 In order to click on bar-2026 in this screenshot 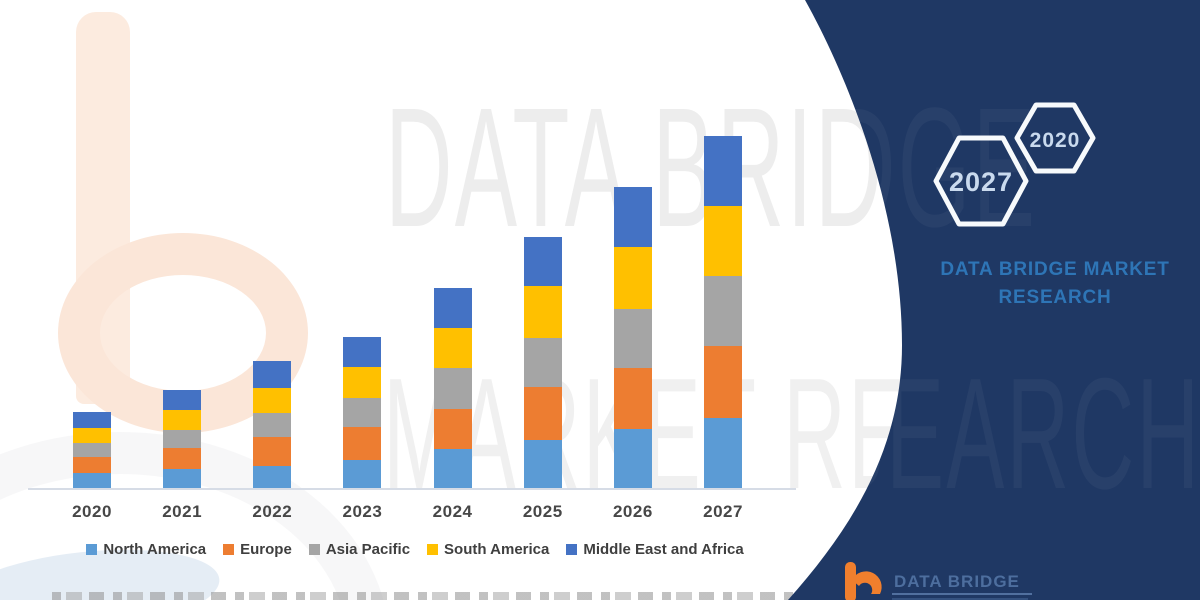, I will do `click(632, 337)`.